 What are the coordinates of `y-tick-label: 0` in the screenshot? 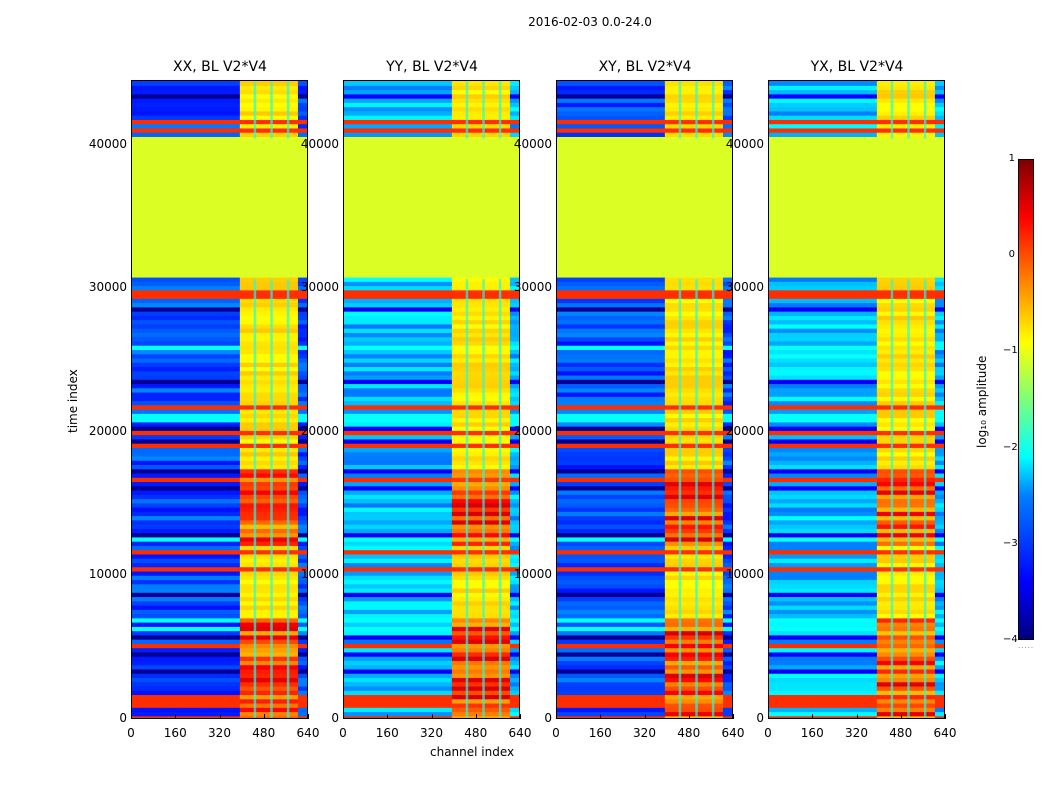 It's located at (335, 718).